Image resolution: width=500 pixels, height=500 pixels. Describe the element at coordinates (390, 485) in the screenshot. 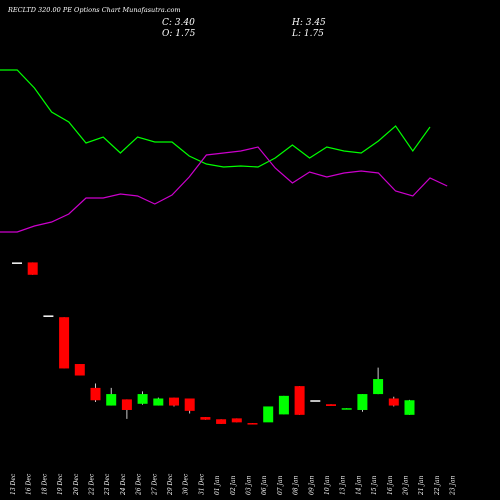

I see `x-tick-label: 16 Jan` at that location.